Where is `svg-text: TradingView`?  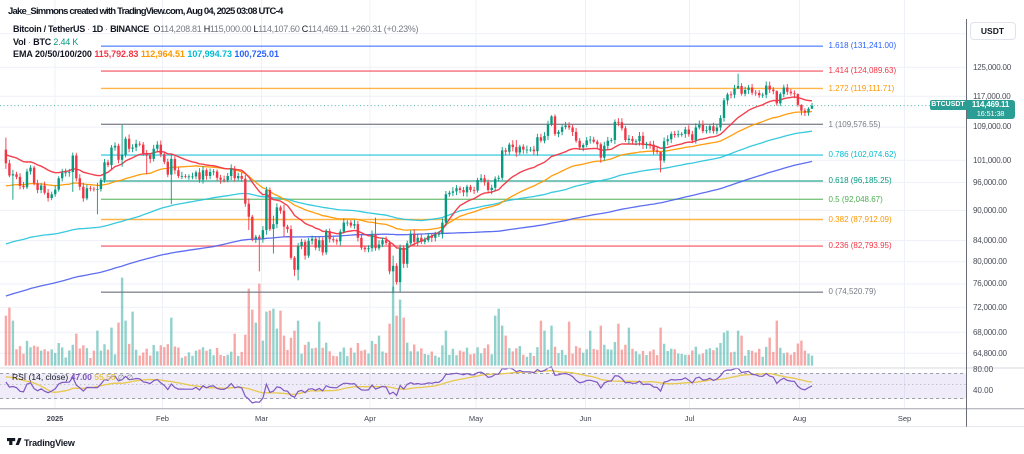 svg-text: TradingView is located at coordinates (50, 443).